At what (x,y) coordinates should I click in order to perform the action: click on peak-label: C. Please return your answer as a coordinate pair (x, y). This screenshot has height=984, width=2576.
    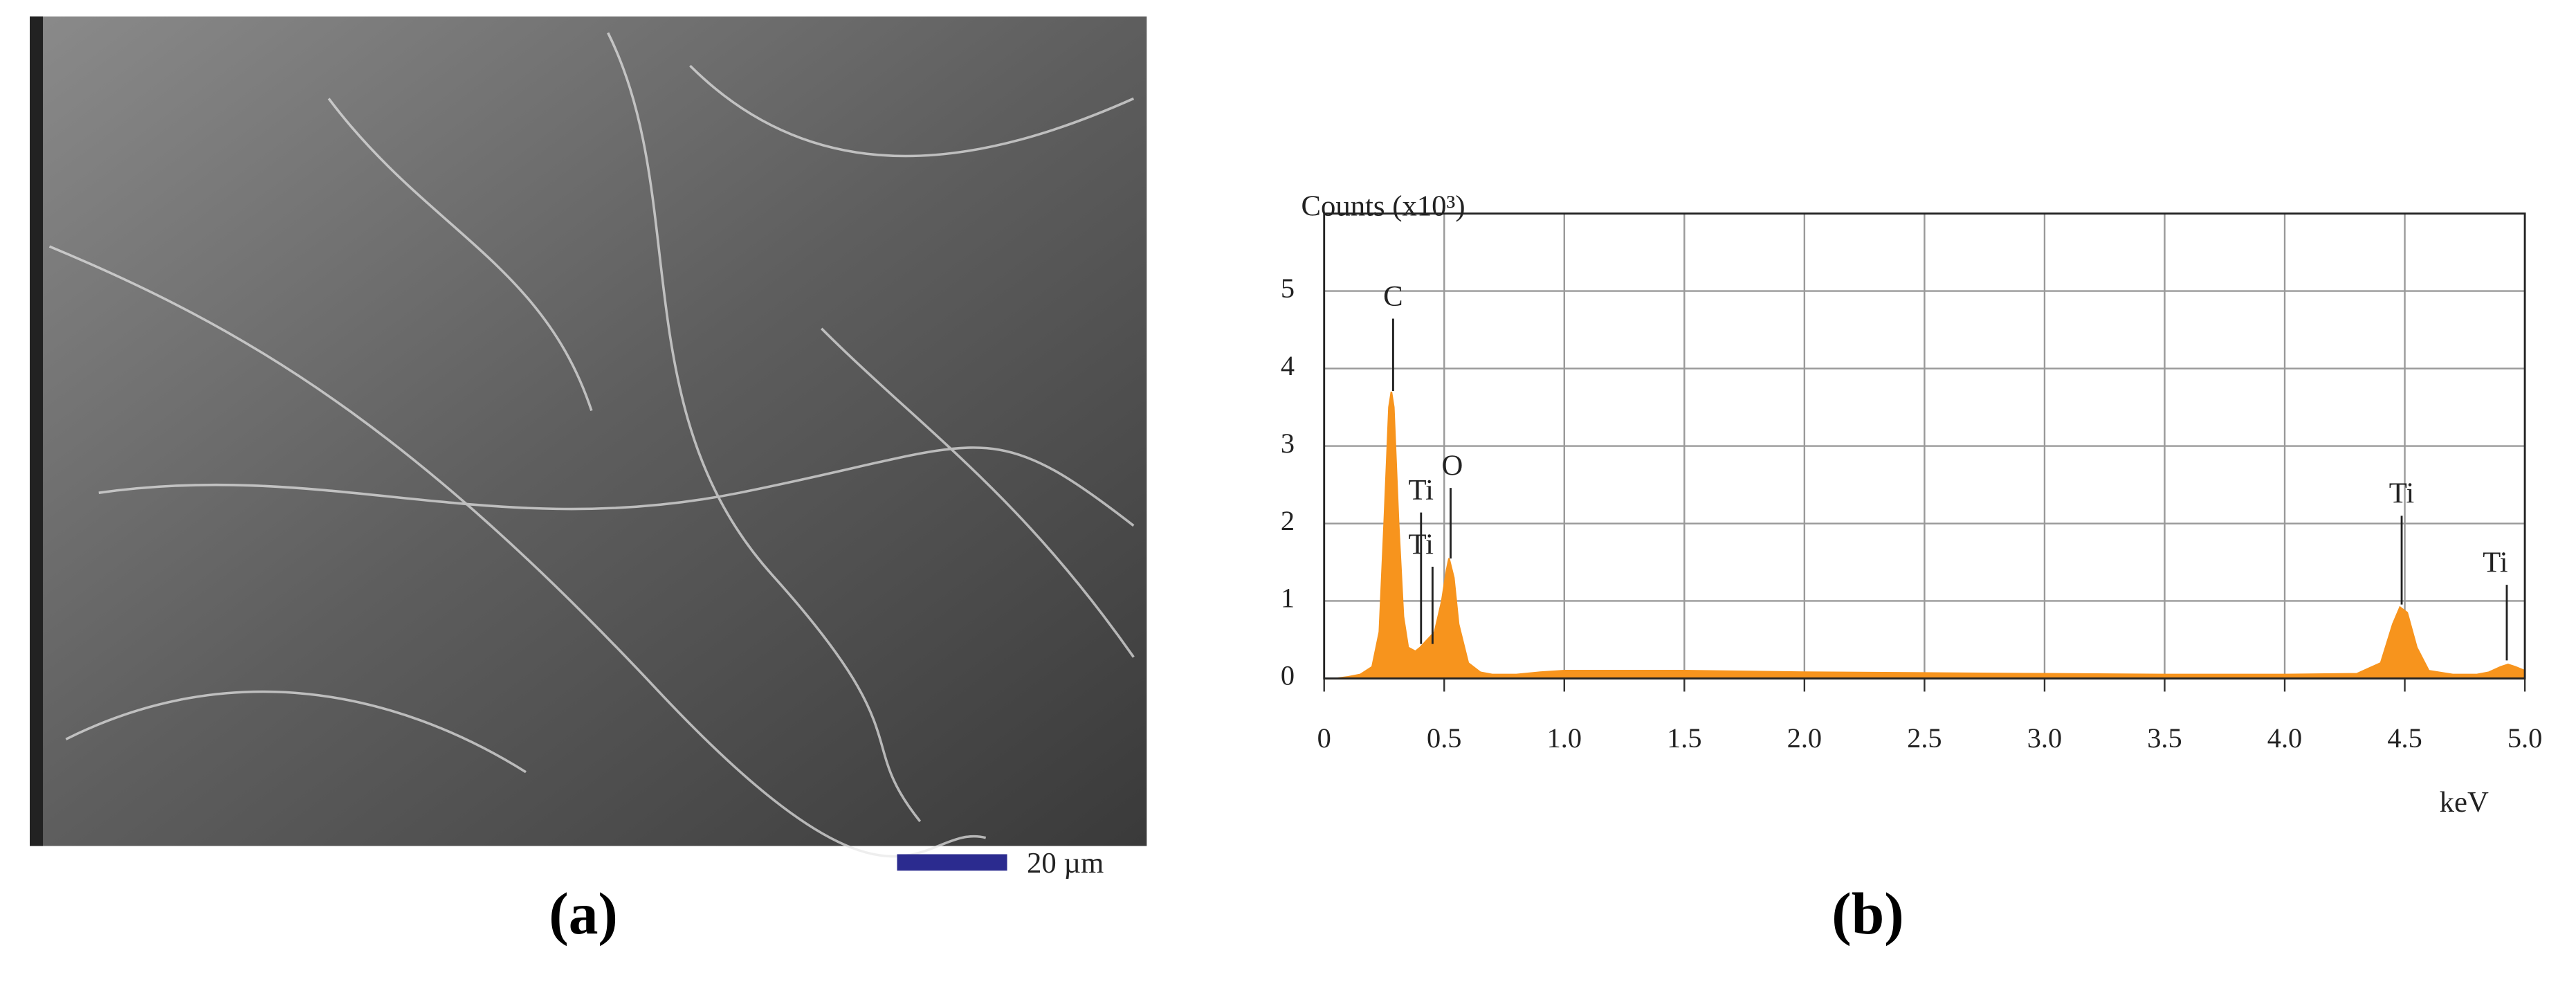
    Looking at the image, I should click on (1393, 296).